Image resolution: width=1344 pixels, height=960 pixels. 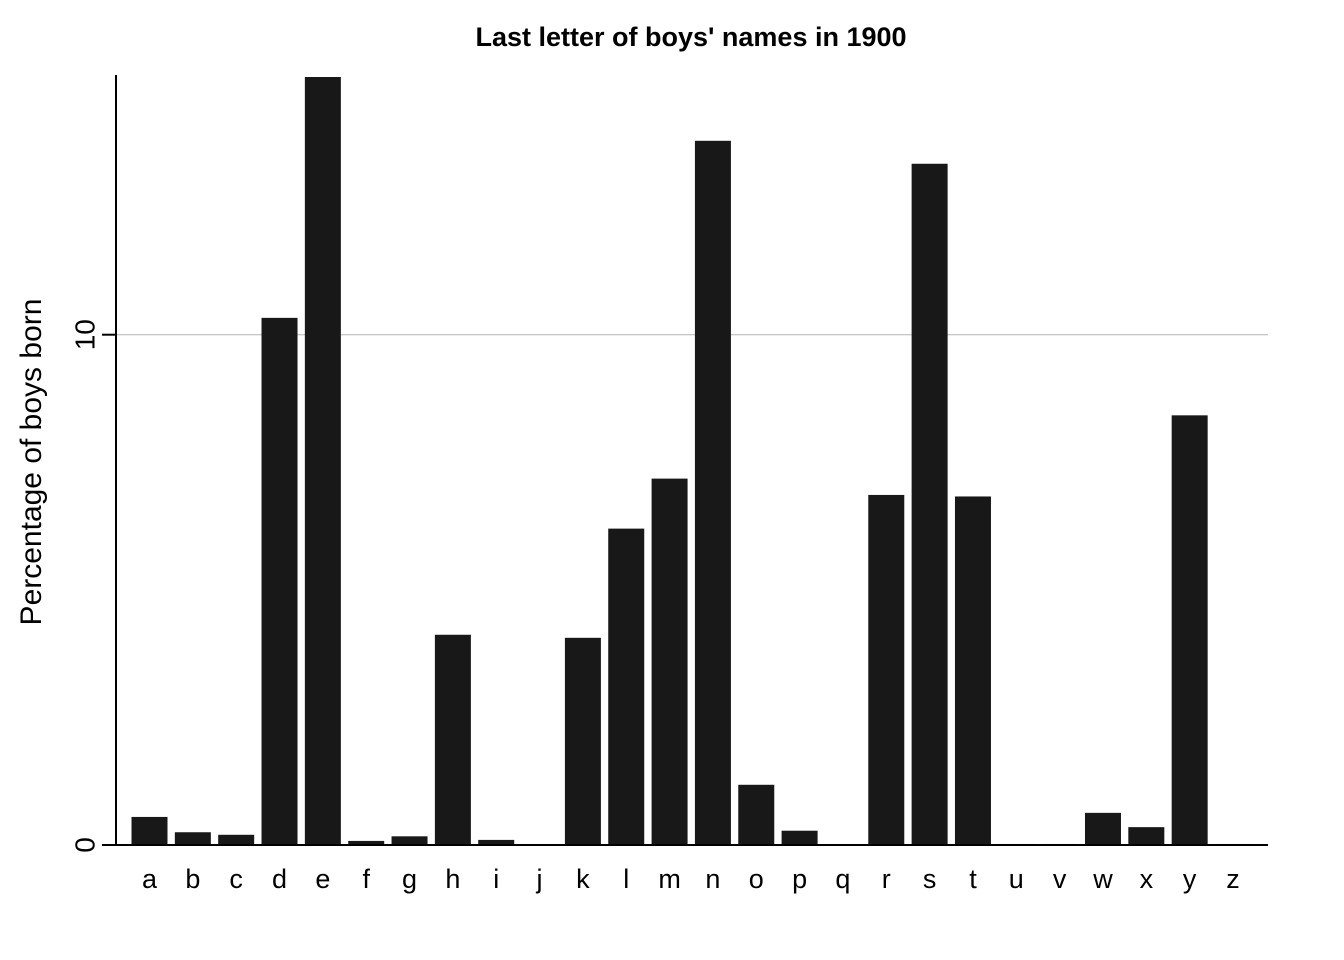 I want to click on bar-g, so click(x=409, y=840).